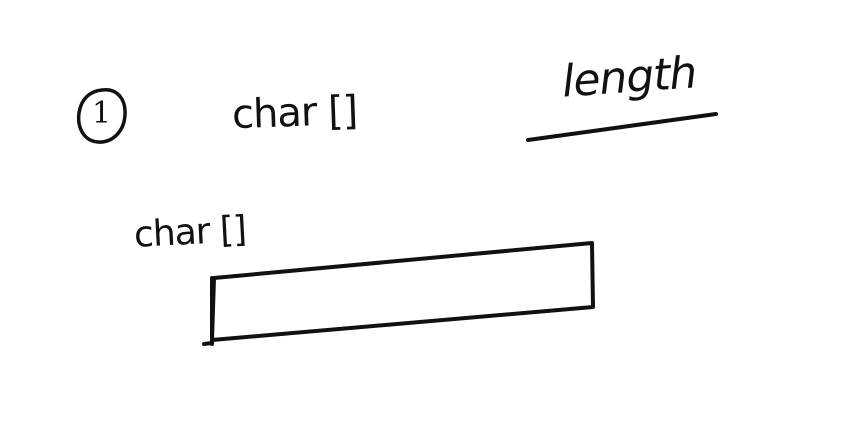 Image resolution: width=851 pixels, height=421 pixels. I want to click on array-box, so click(398, 293).